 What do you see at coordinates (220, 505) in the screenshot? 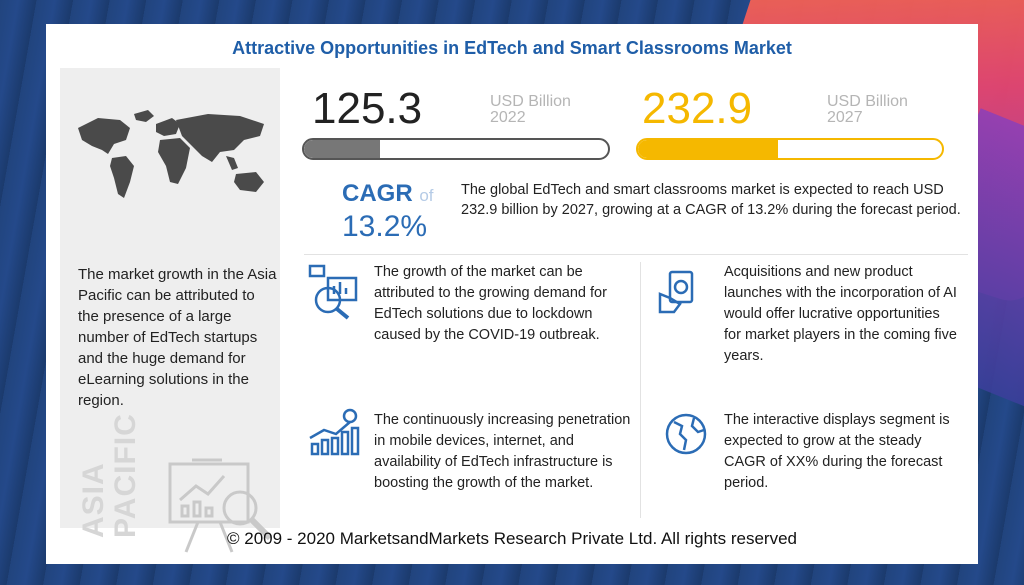
I see `presentation-analytics-icon` at bounding box center [220, 505].